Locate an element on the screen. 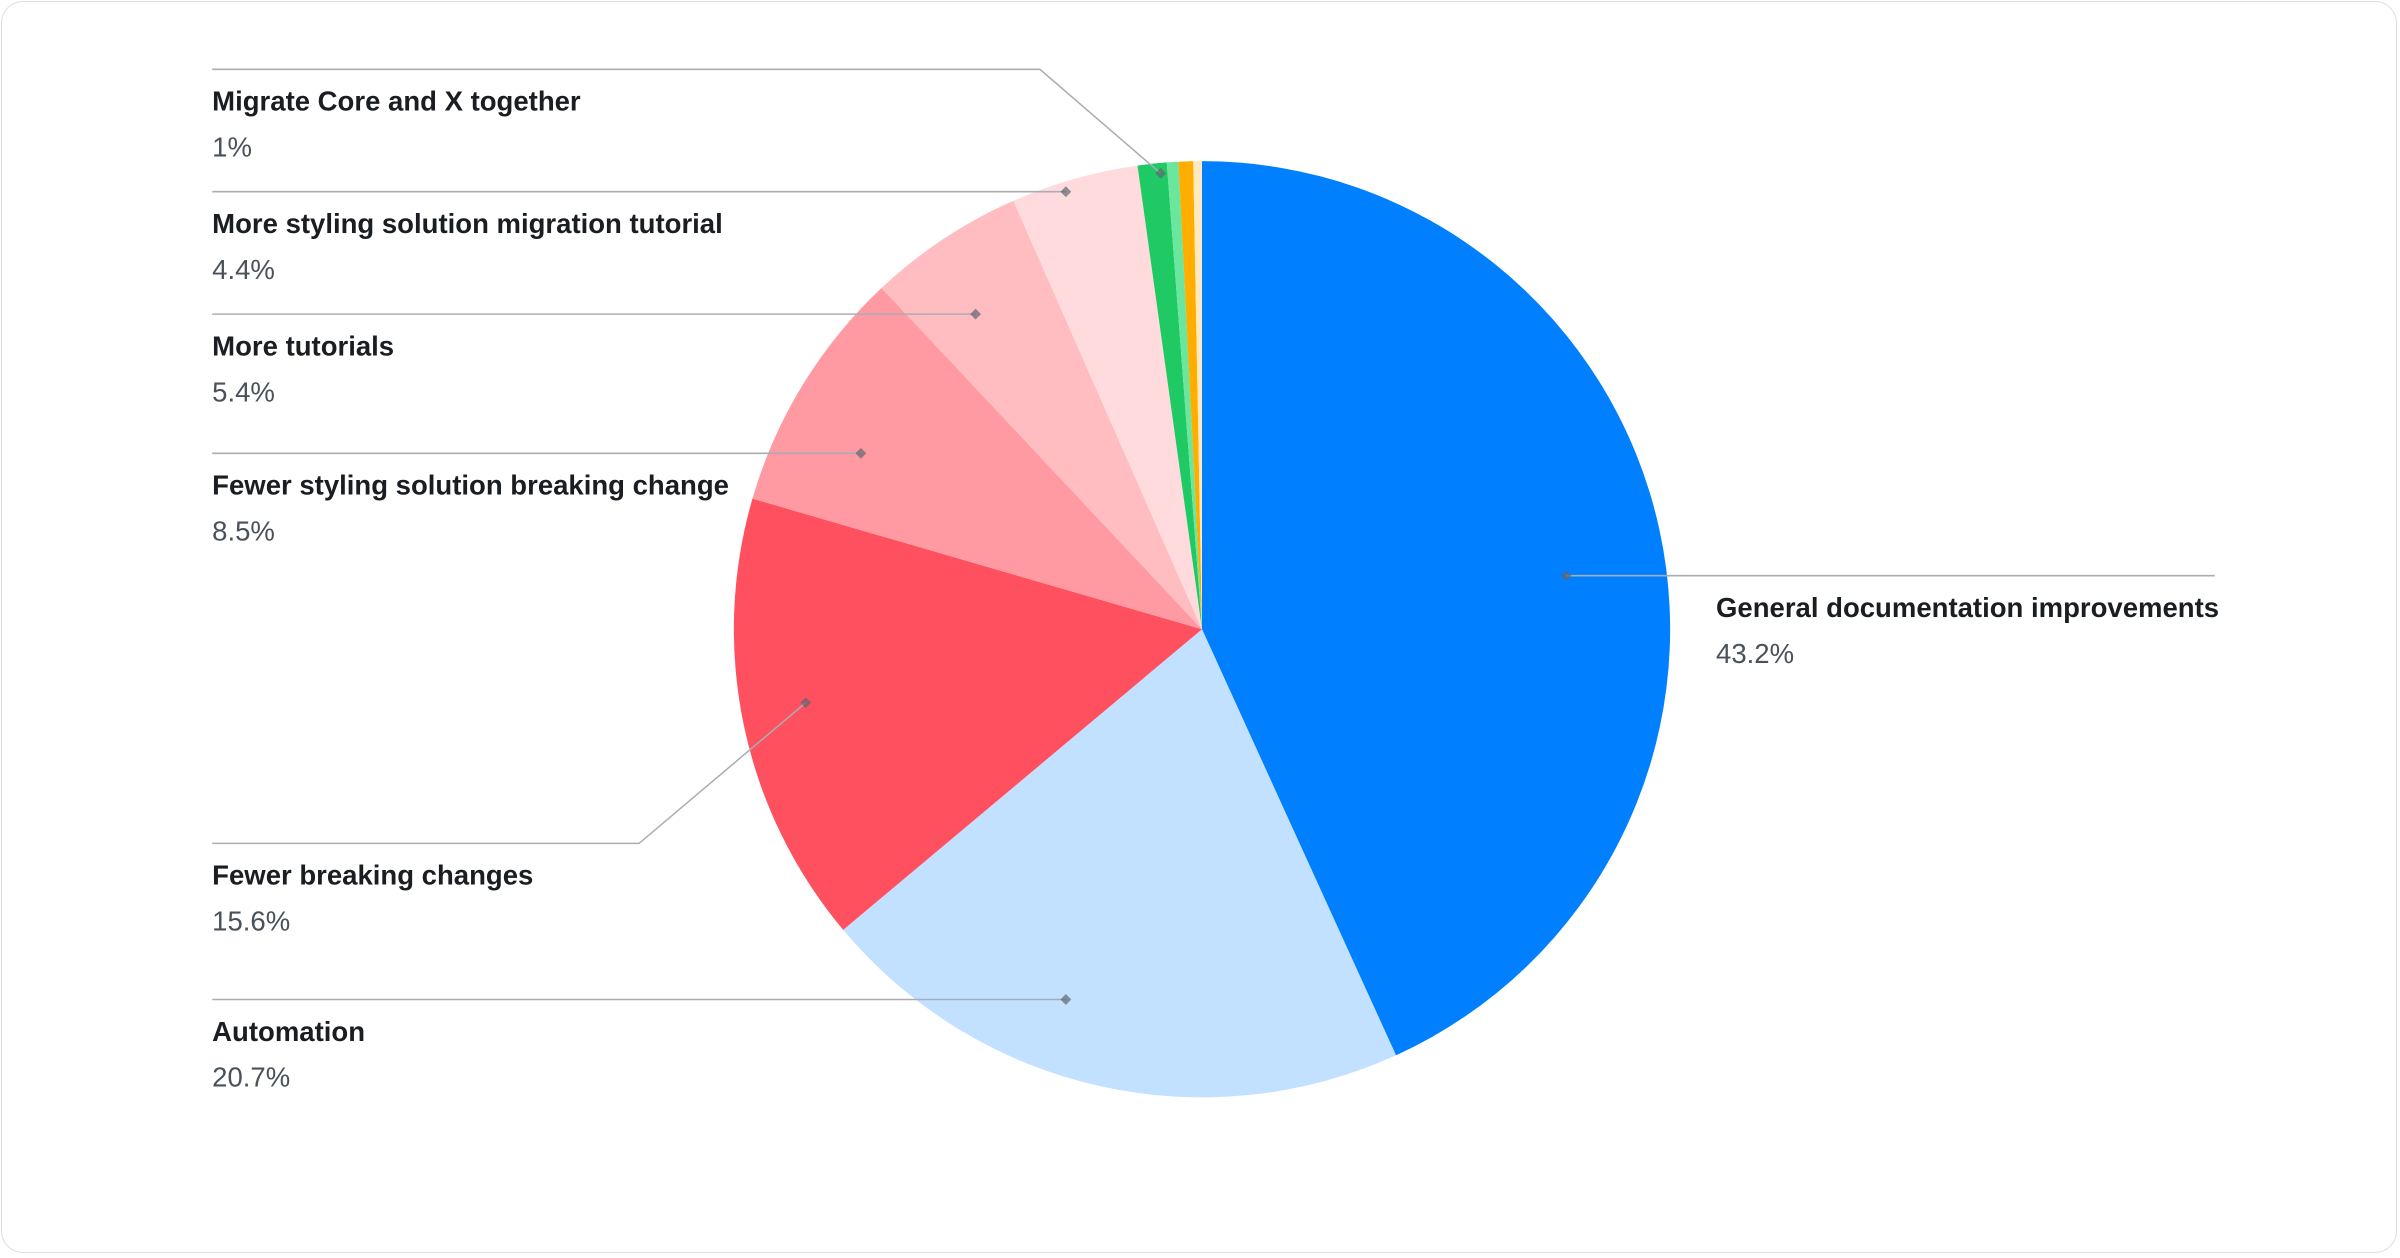 Image resolution: width=2400 pixels, height=1258 pixels. value-general-documentation-improvements: 43.2% is located at coordinates (1755, 653).